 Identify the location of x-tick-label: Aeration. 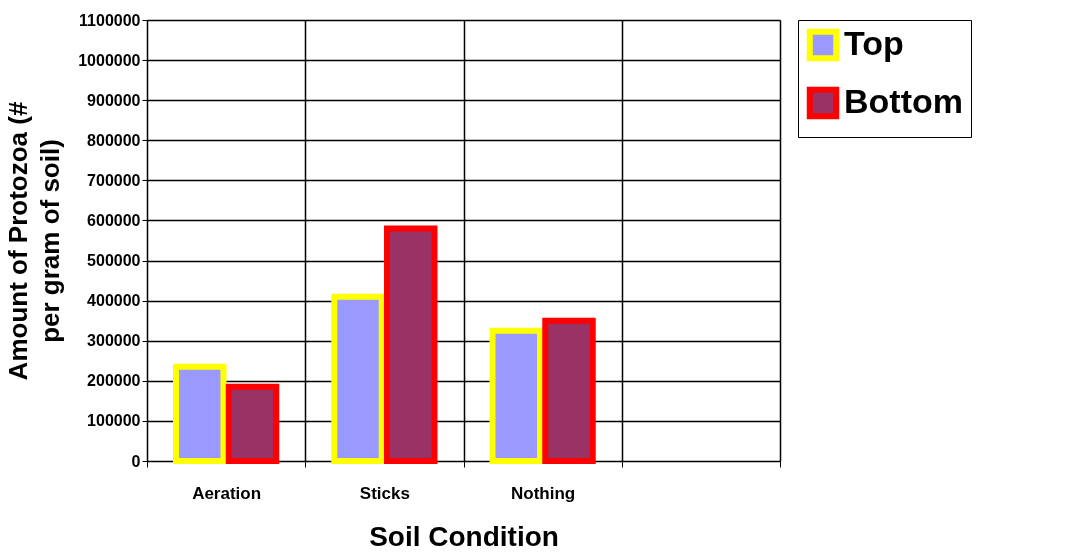
(227, 493).